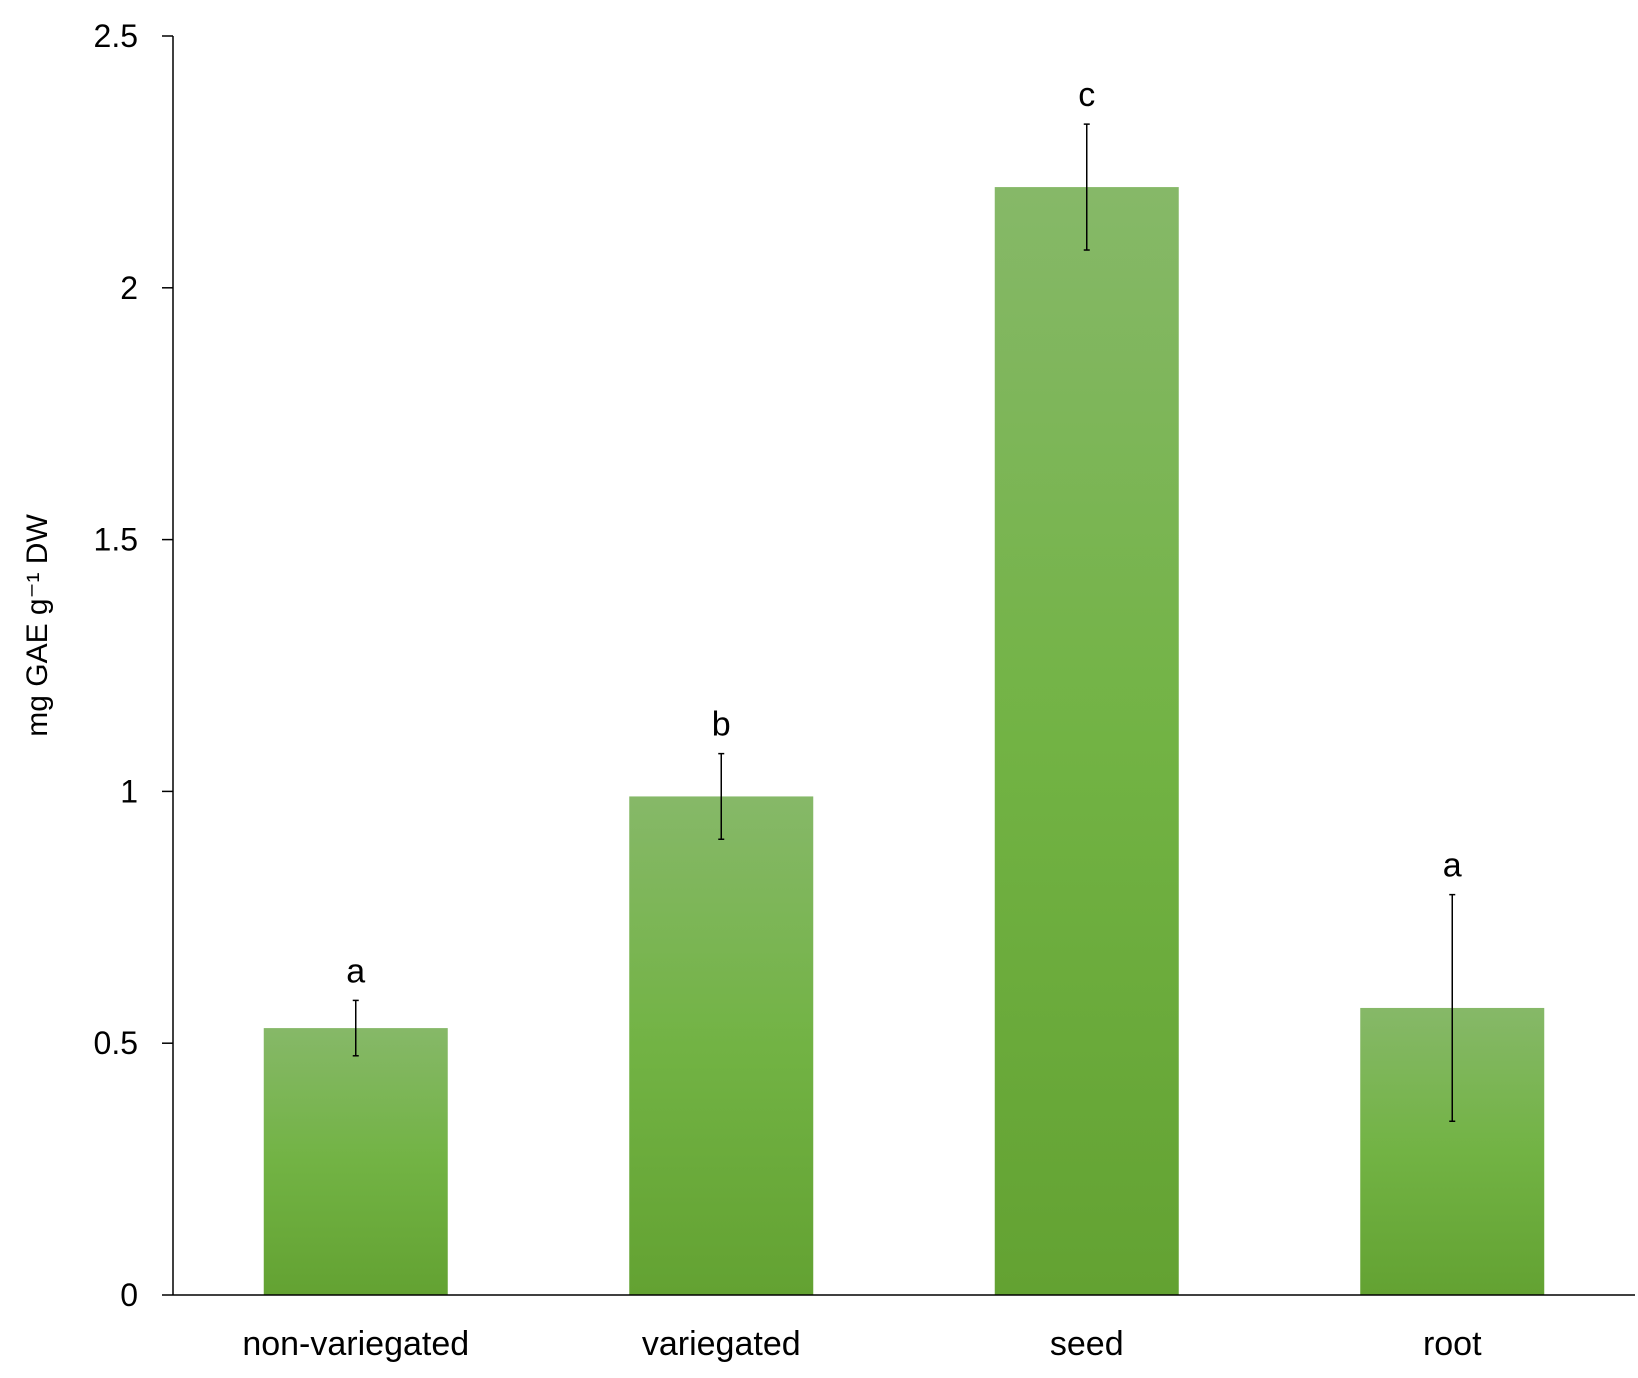  I want to click on category-labels: non-variegated variegated seed root, so click(862, 1344).